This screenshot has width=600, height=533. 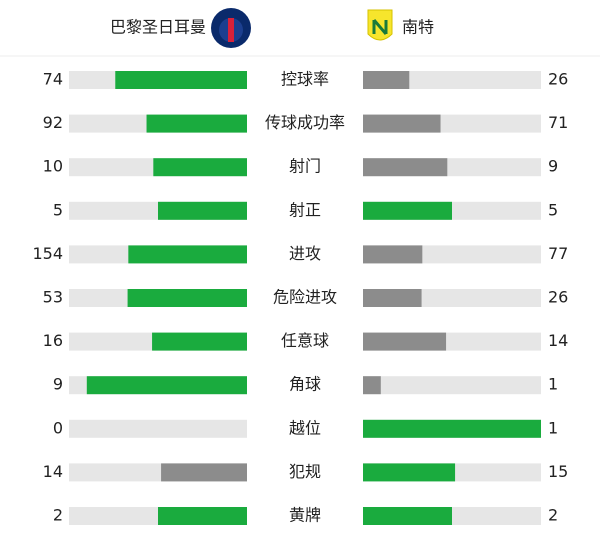 I want to click on away-track, so click(x=452, y=385).